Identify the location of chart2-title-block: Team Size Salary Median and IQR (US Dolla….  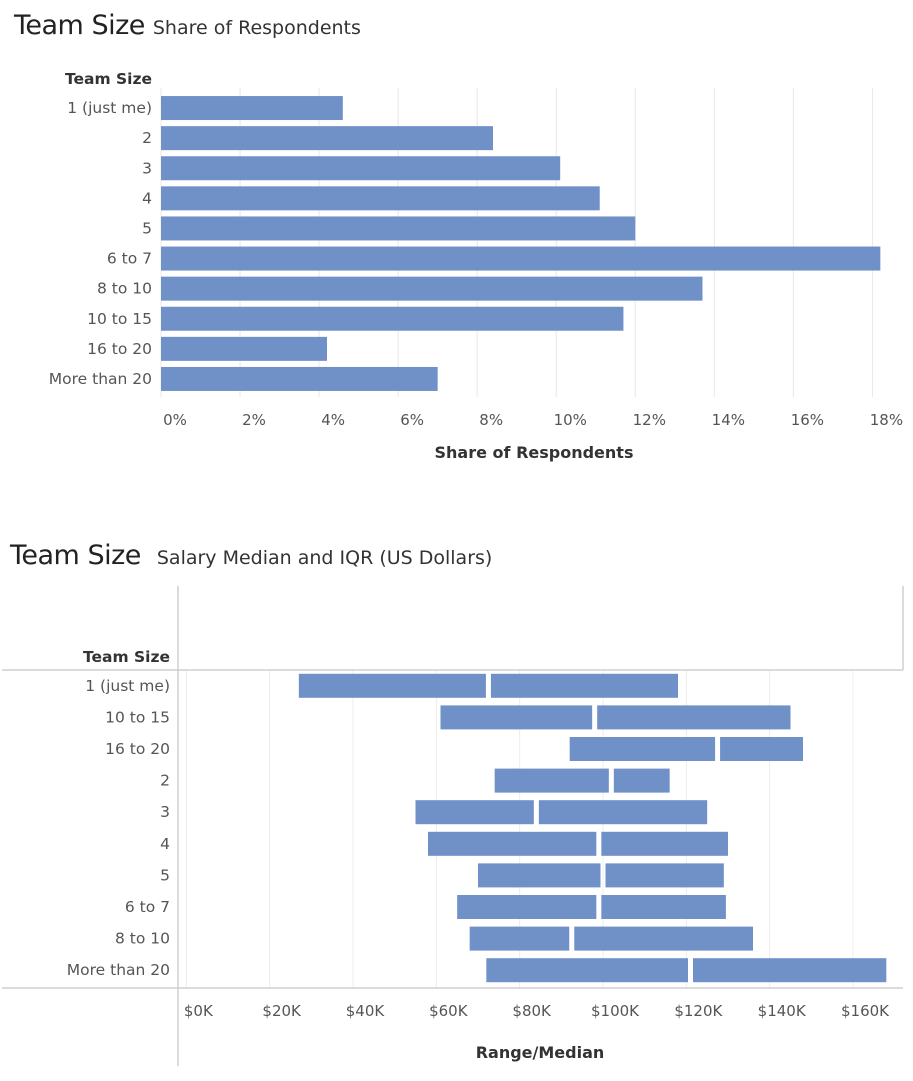
(251, 555).